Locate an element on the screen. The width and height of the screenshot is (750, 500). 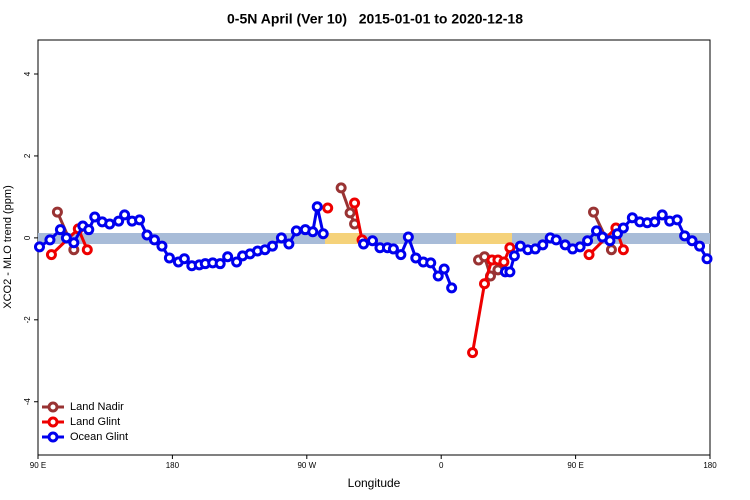
y-tick-label: 2 is located at coordinates (27, 155).